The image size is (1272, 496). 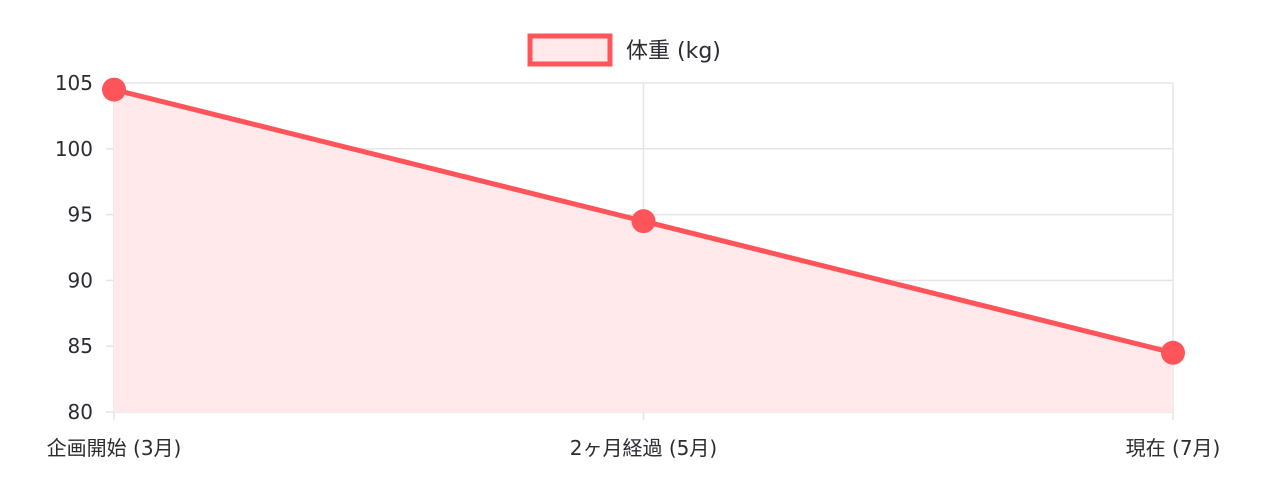 What do you see at coordinates (673, 51) in the screenshot?
I see `legend-label: 体重 (kg)` at bounding box center [673, 51].